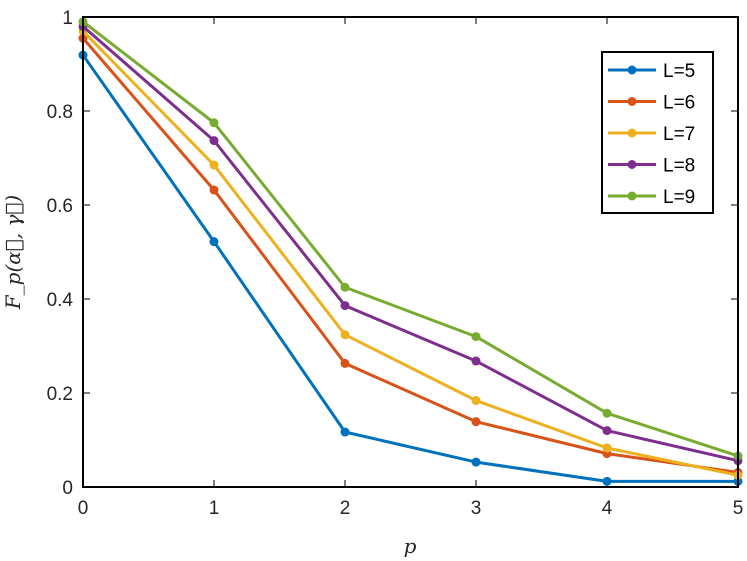  What do you see at coordinates (679, 166) in the screenshot?
I see `legend-label: L=8` at bounding box center [679, 166].